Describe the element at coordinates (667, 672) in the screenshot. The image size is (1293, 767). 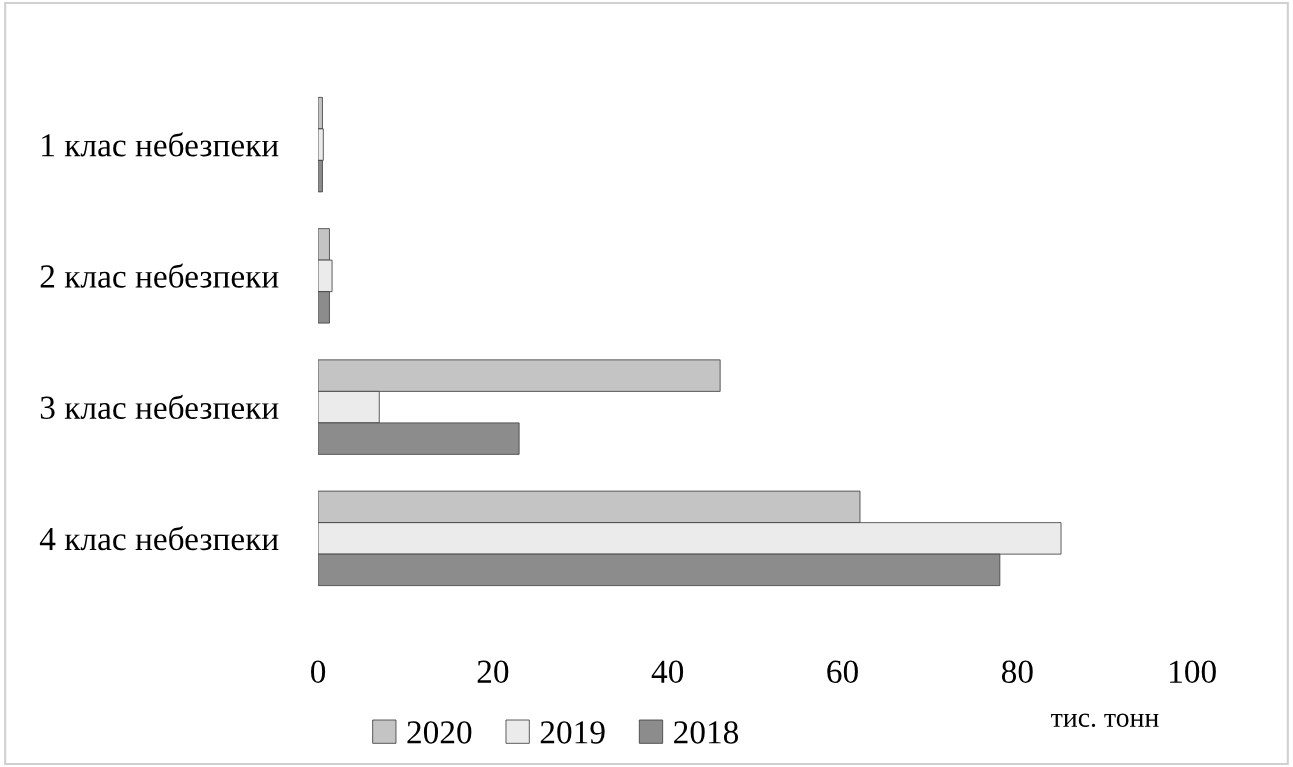
I see `x-tick-label: 40` at that location.